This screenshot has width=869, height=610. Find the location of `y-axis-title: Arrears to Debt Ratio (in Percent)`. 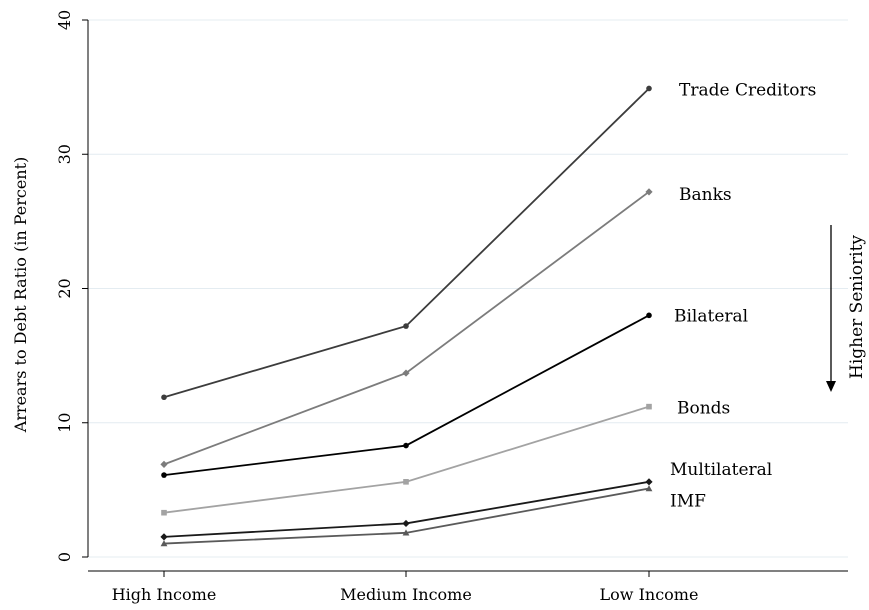

y-axis-title: Arrears to Debt Ratio (in Percent) is located at coordinates (20, 295).